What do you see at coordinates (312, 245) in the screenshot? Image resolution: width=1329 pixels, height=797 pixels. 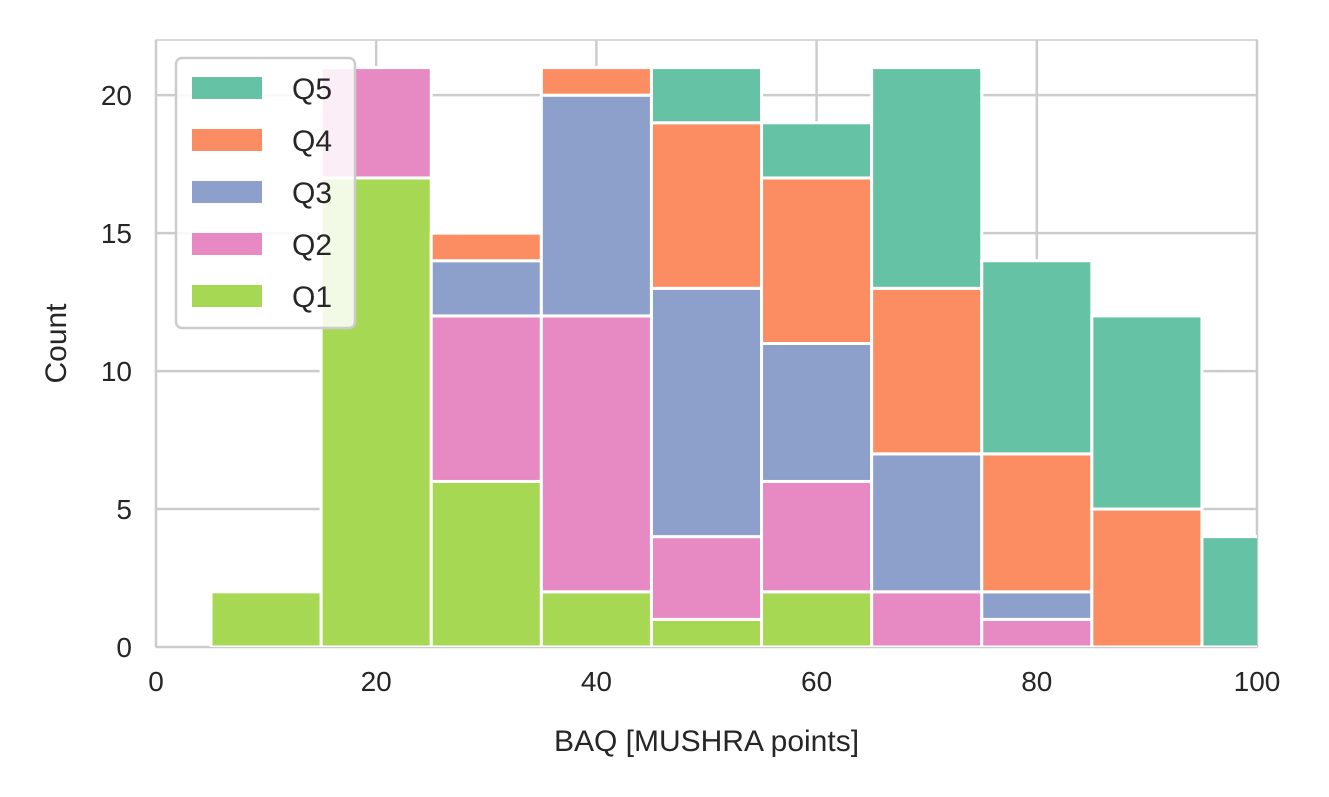 I see `legend-label-q2: Q2` at bounding box center [312, 245].